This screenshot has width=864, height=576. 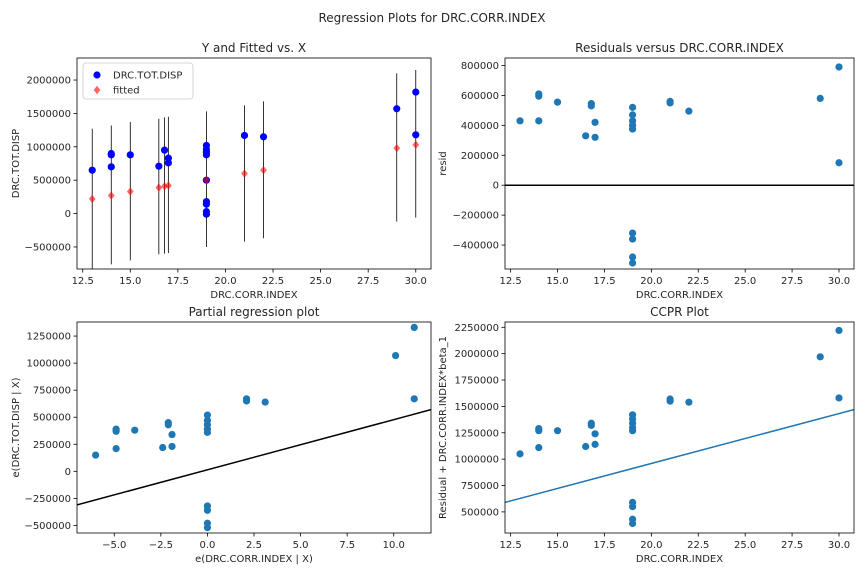 I want to click on y-tick-label: −400000, so click(x=475, y=246).